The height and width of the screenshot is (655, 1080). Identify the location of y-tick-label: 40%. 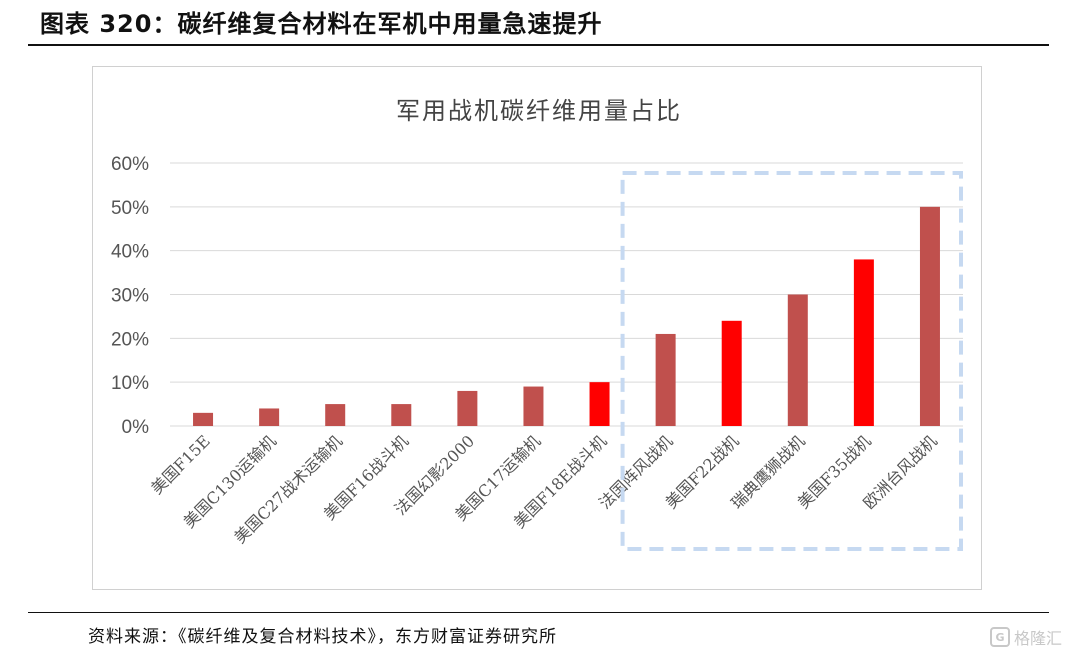
(130, 252).